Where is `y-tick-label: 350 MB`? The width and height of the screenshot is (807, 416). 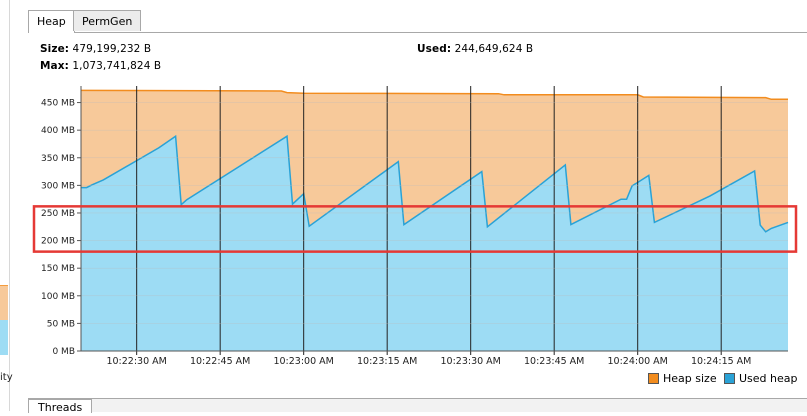 y-tick-label: 350 MB is located at coordinates (58, 159).